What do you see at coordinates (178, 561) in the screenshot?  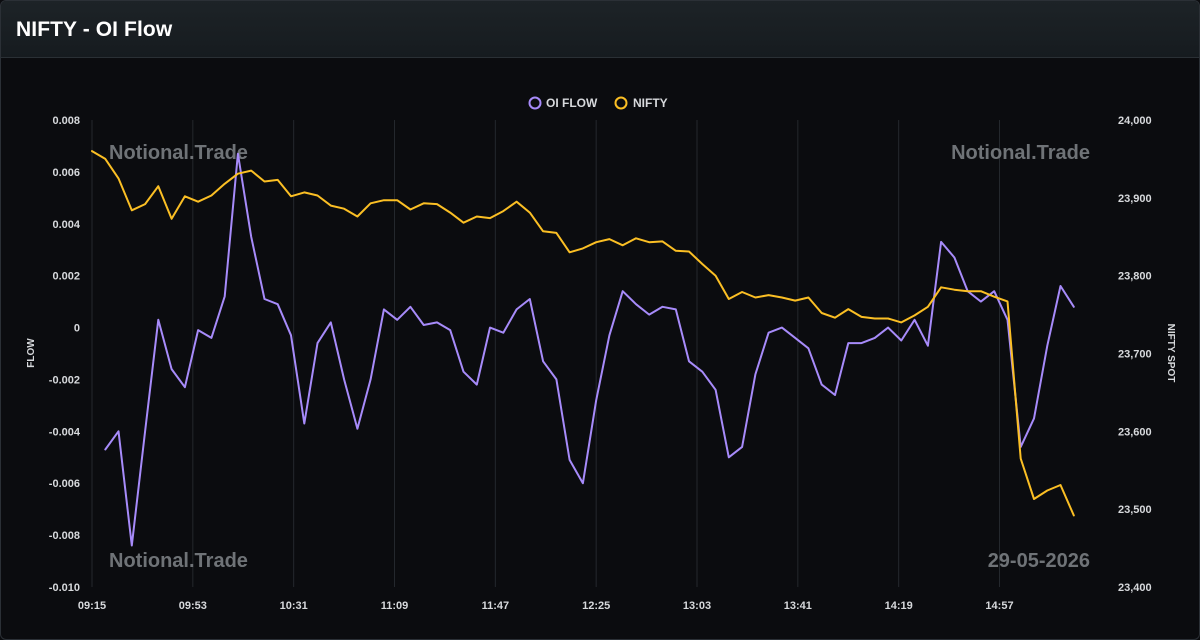 I see `watermark-bottom-left: Notional.Trade` at bounding box center [178, 561].